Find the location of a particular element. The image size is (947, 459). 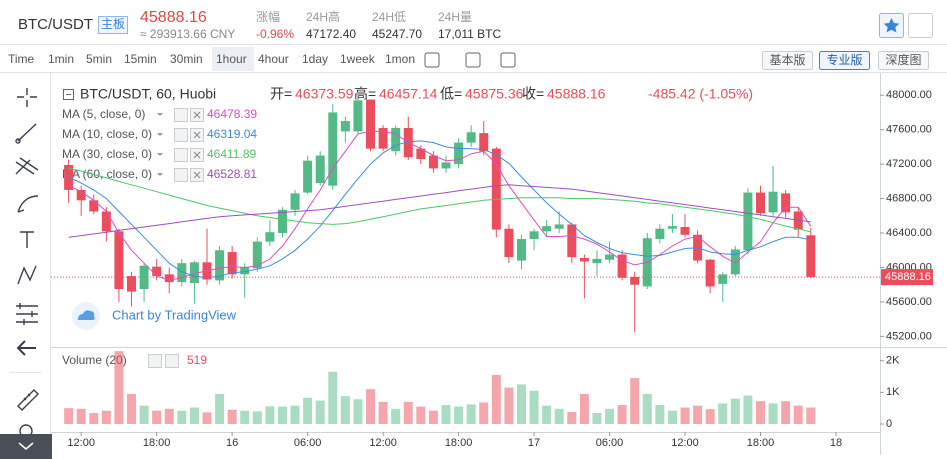

interval: 5min is located at coordinates (99, 59).